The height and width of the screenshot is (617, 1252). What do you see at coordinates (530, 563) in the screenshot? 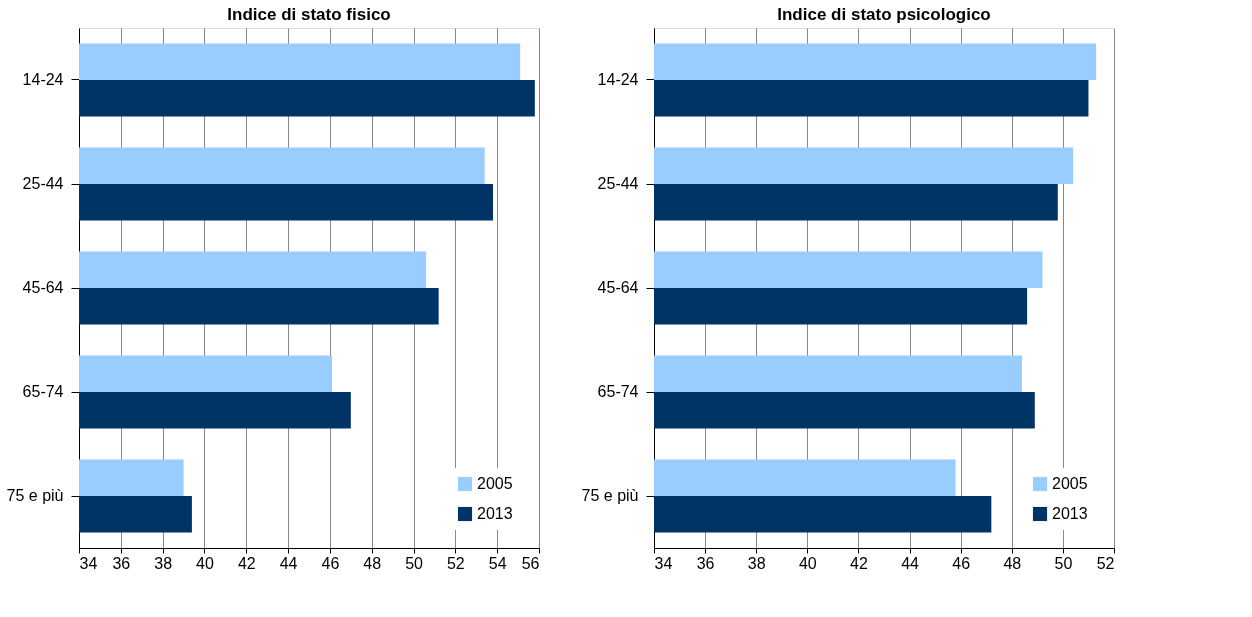
I see `x-tick-label: 56` at bounding box center [530, 563].